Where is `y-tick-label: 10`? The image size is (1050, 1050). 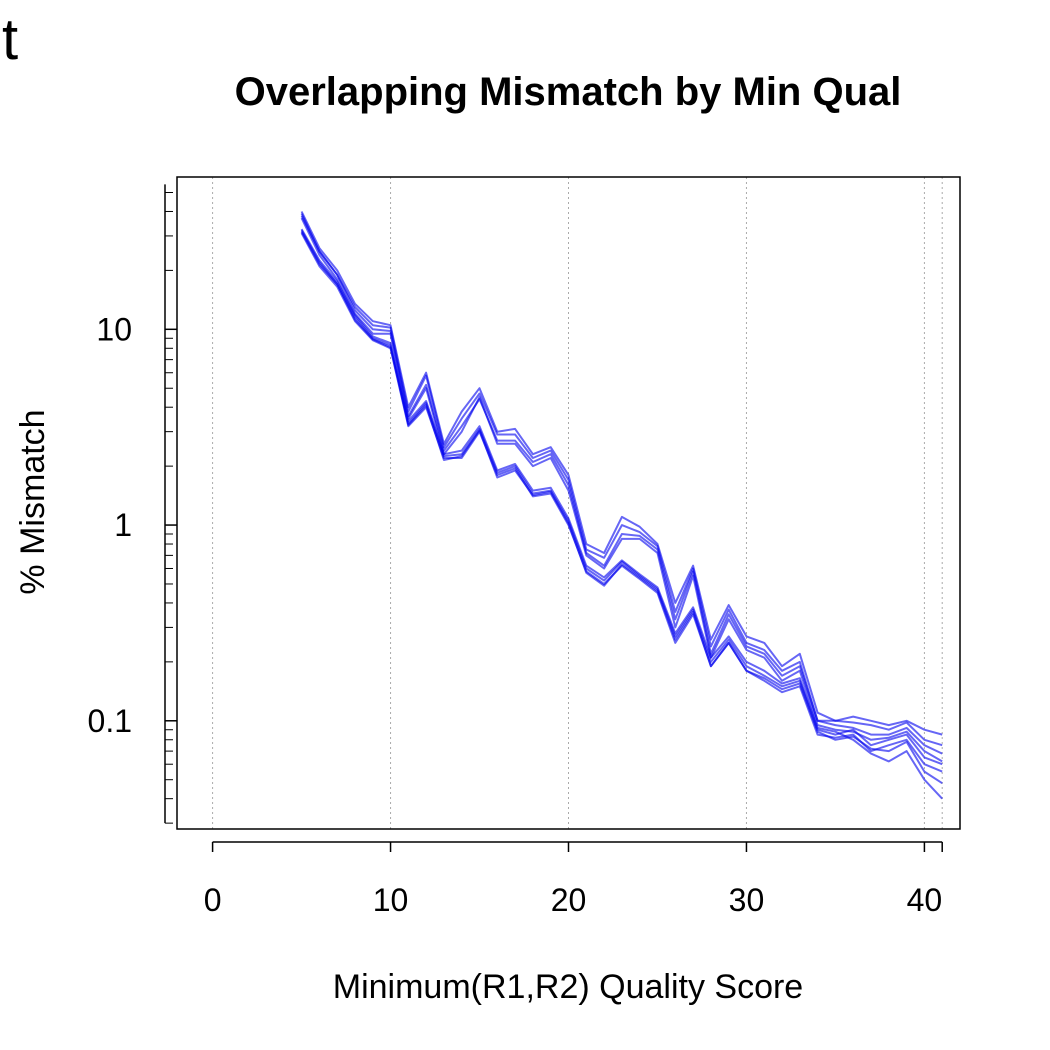 y-tick-label: 10 is located at coordinates (114, 329).